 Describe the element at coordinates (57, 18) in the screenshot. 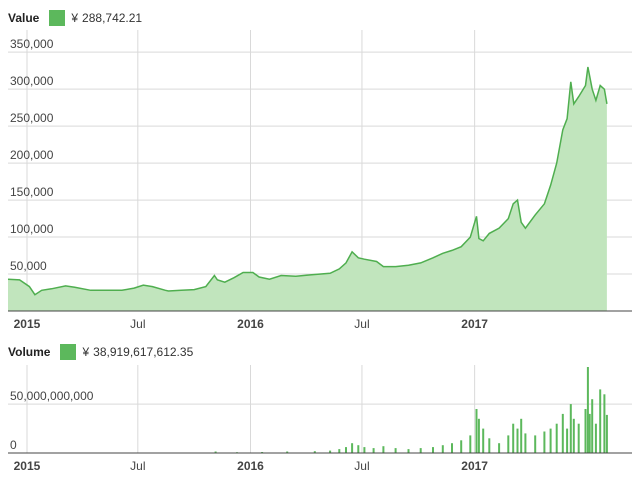

I see `value-legend-swatch` at that location.